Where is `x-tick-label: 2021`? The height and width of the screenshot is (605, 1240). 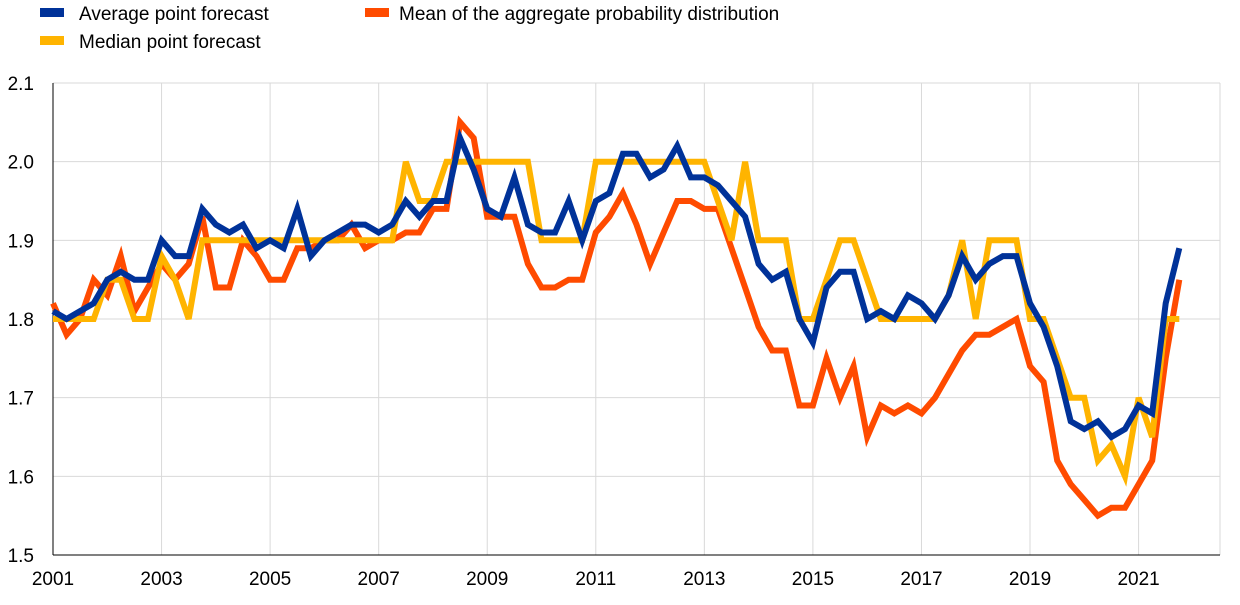 x-tick-label: 2021 is located at coordinates (1138, 579).